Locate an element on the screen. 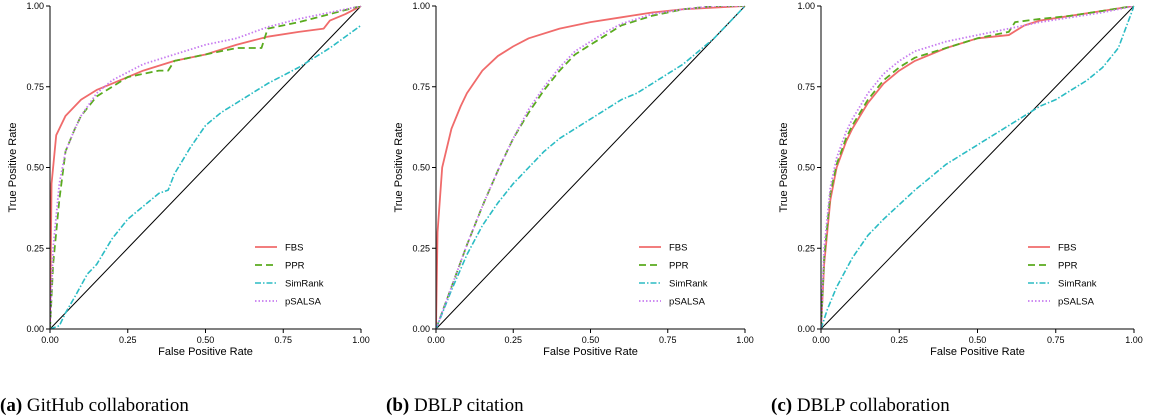  caption-letter: (c) is located at coordinates (781, 405).